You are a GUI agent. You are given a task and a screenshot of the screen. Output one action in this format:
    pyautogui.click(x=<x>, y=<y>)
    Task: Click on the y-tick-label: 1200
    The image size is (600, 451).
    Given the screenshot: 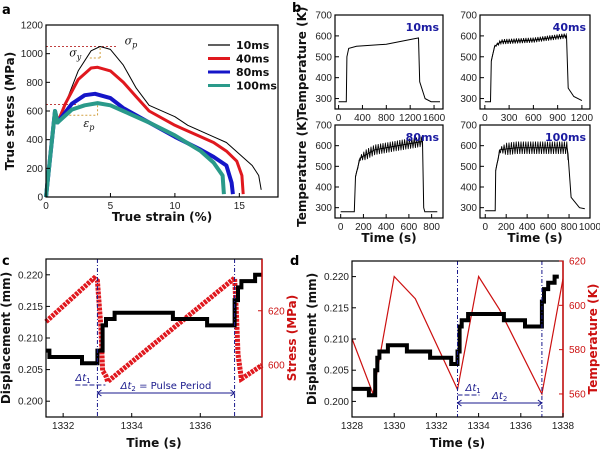 What is the action you would take?
    pyautogui.click(x=32, y=26)
    